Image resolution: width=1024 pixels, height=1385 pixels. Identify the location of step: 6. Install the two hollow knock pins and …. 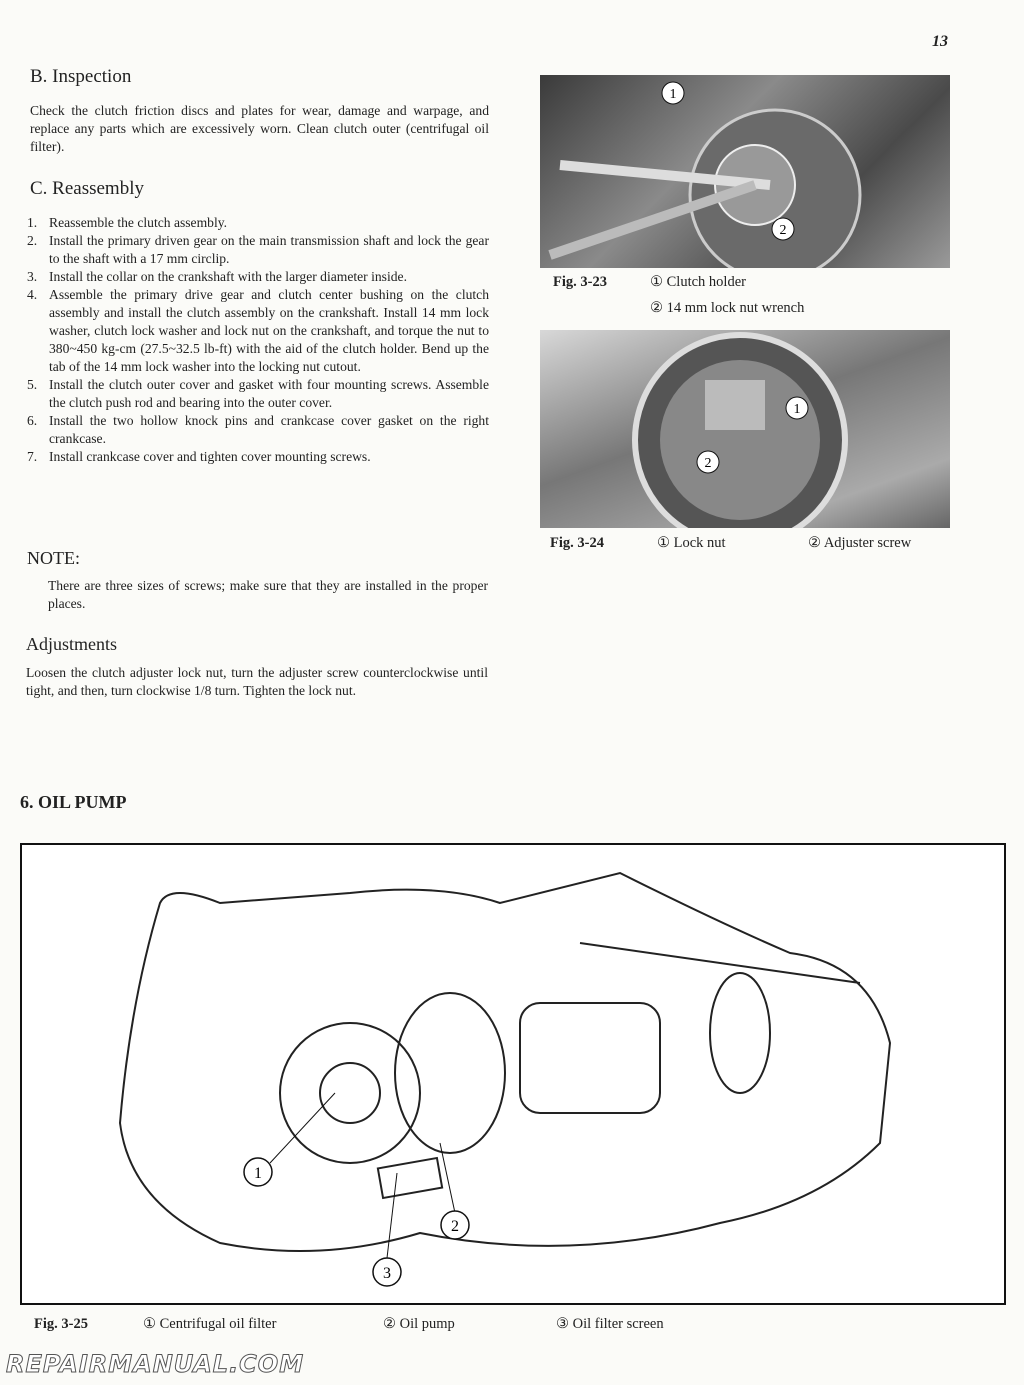
(258, 430).